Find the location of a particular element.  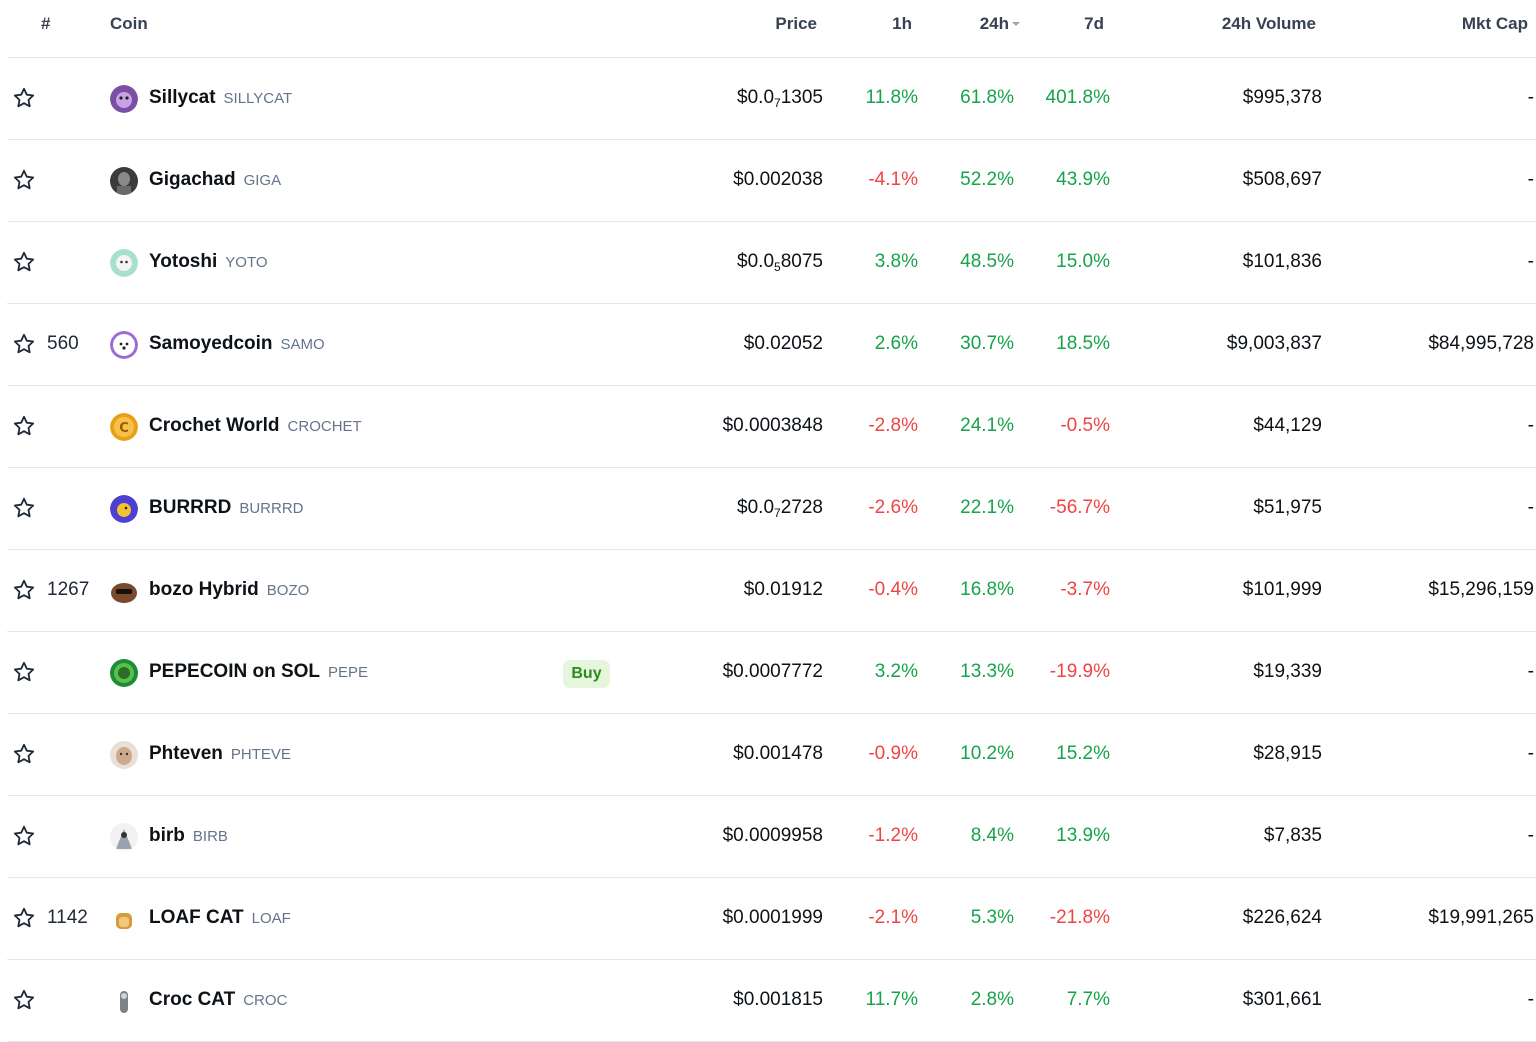

volume-24h: $508,697 is located at coordinates (1282, 179).